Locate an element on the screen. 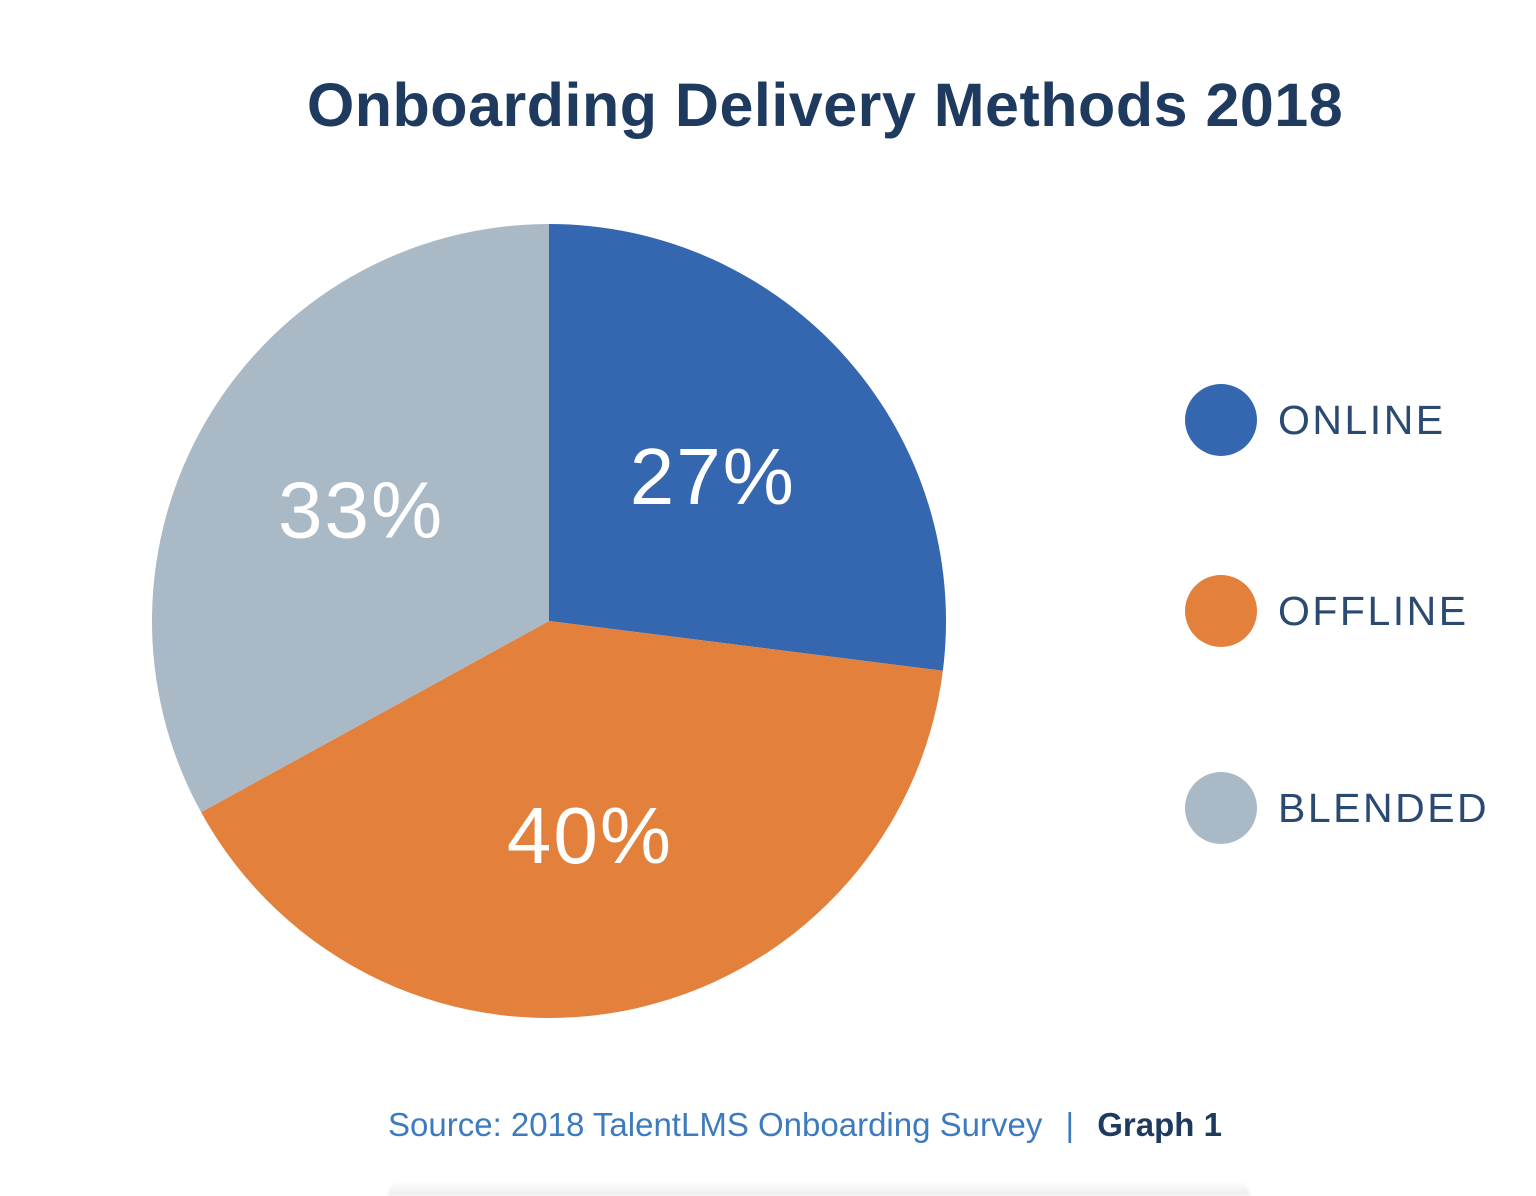 Image resolution: width=1536 pixels, height=1196 pixels. legend-item-online: ONLINE is located at coordinates (1315, 420).